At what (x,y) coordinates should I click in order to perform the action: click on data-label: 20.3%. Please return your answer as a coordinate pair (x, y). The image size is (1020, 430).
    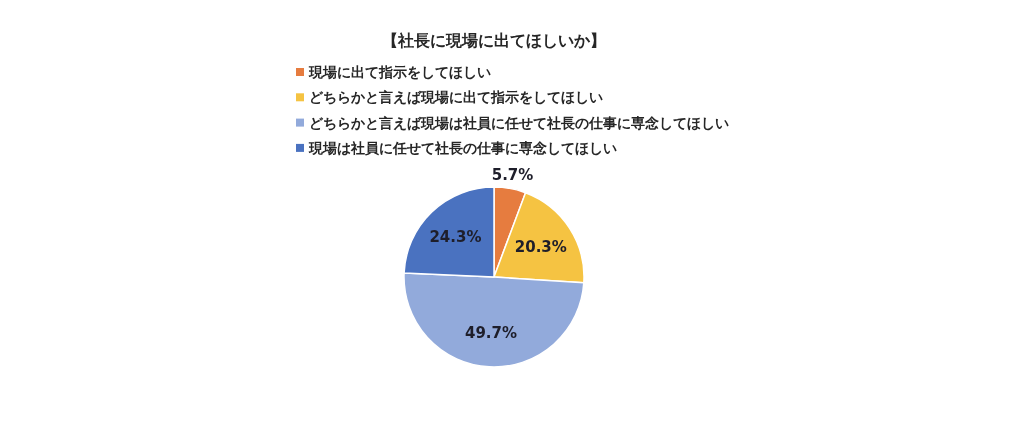
    Looking at the image, I should click on (540, 246).